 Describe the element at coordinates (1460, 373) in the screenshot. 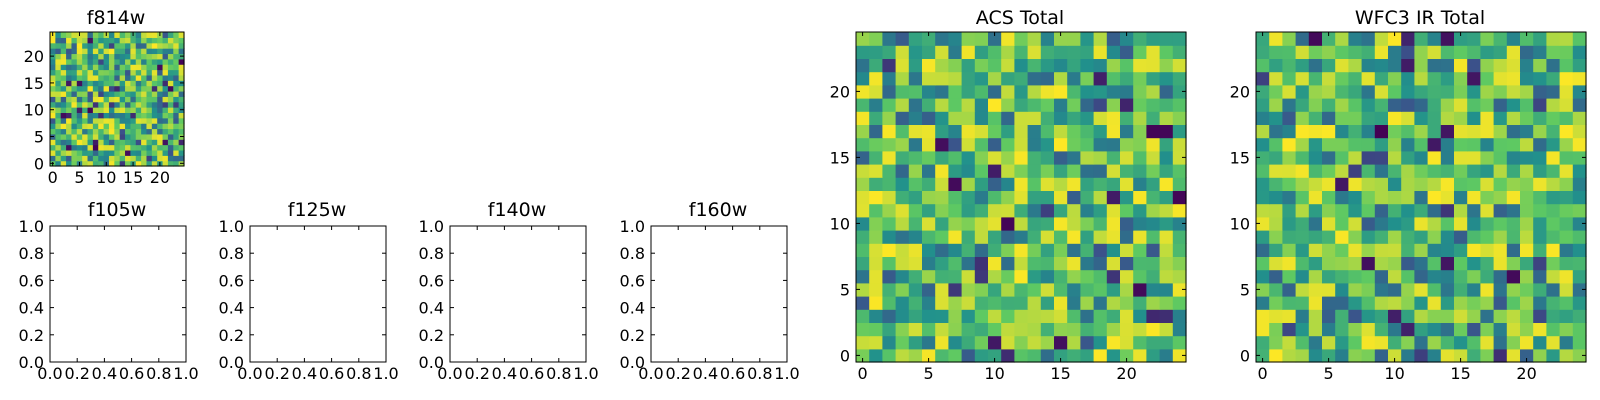

I see `x-tick-label: 15` at that location.